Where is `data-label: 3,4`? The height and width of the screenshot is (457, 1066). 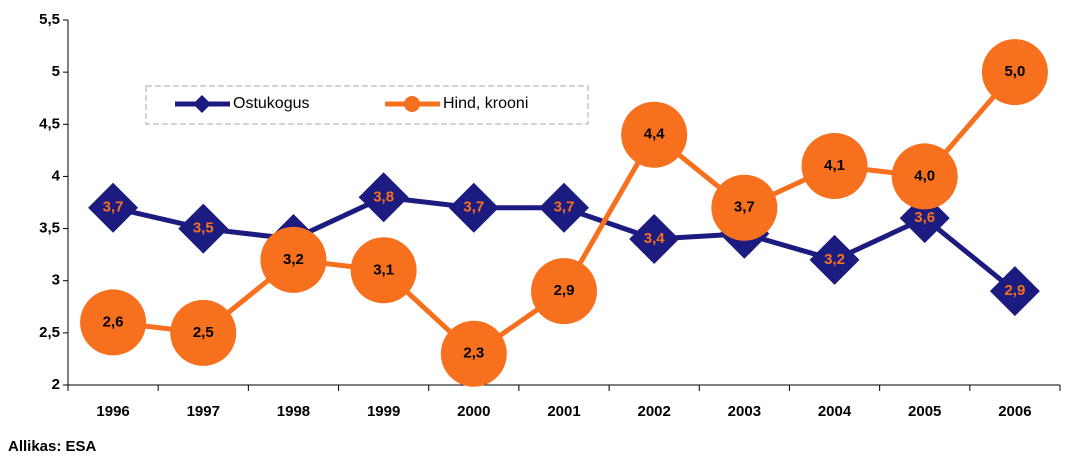
data-label: 3,4 is located at coordinates (655, 238).